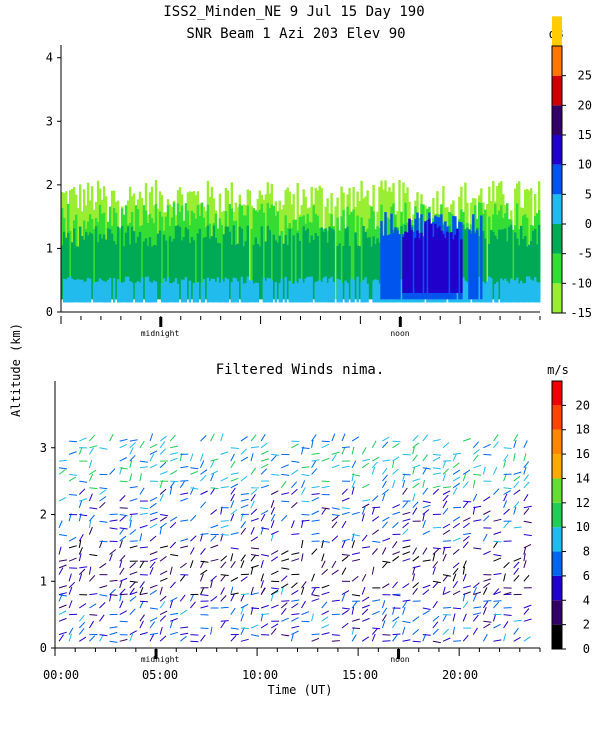 The width and height of the screenshot is (600, 750). Describe the element at coordinates (161, 322) in the screenshot. I see `marker-midnight` at that location.